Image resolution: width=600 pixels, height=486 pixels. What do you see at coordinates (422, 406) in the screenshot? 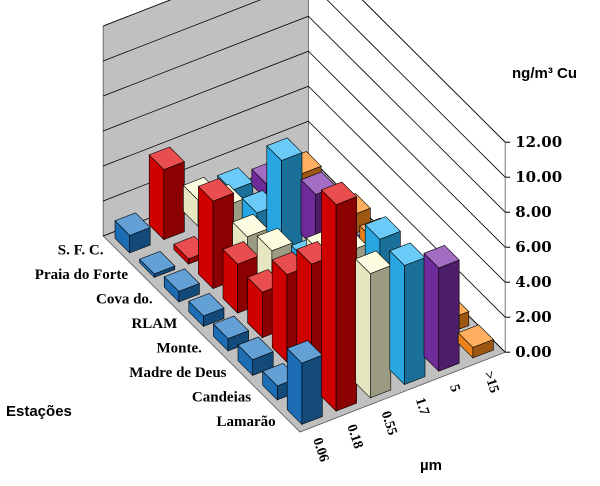
I see `size-label: 1.7` at bounding box center [422, 406].